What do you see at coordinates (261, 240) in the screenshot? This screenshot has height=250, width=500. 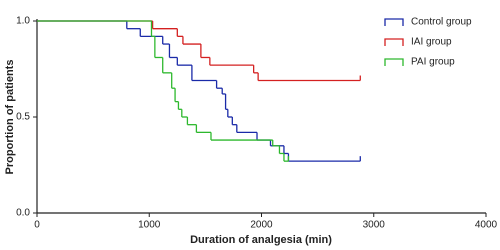 I see `x-axis-title: Duration of analgesia (min)` at bounding box center [261, 240].